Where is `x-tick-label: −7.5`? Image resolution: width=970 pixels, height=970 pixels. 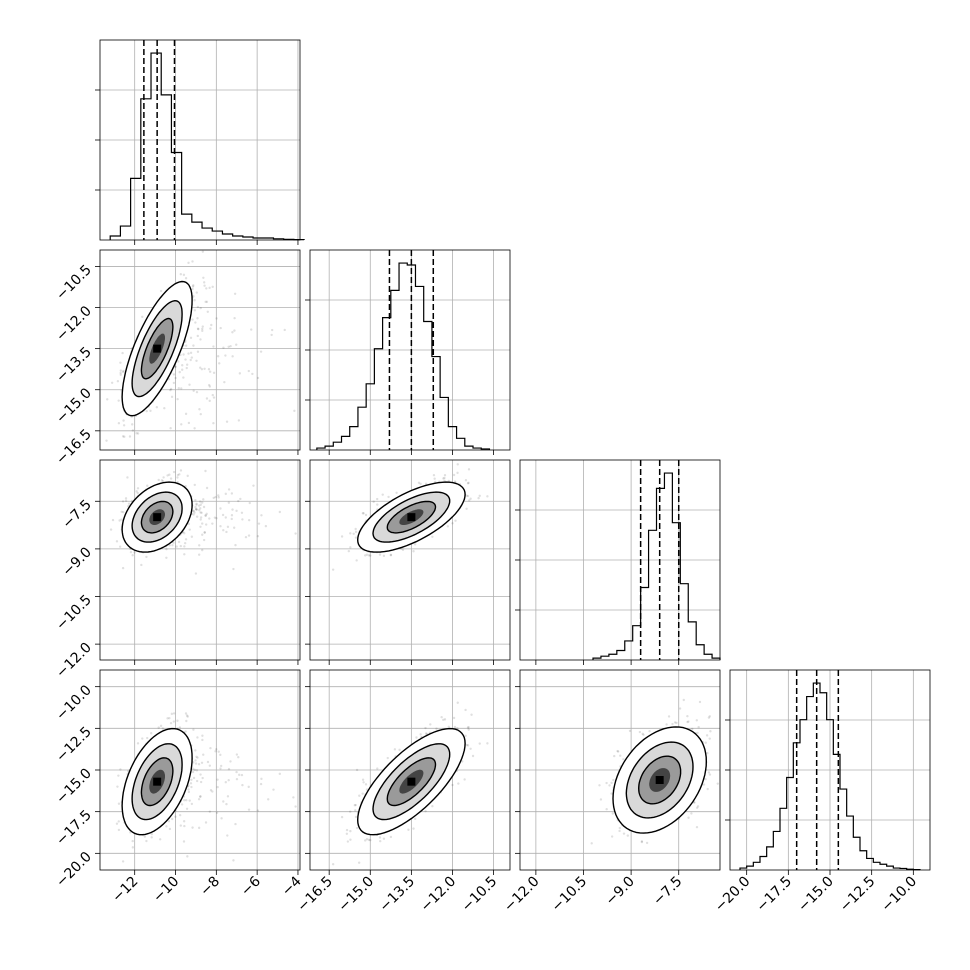
x-tick-label: −7.5 is located at coordinates (667, 891).